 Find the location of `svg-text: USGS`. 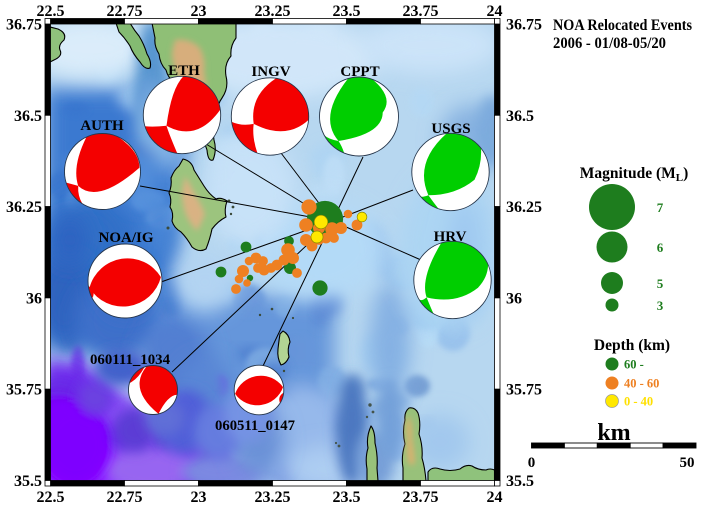

svg-text: USGS is located at coordinates (450, 129).